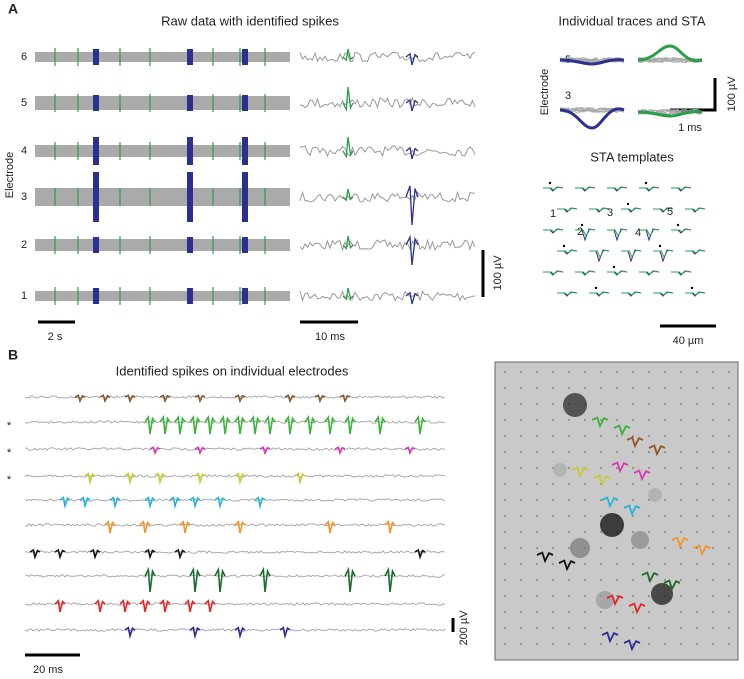 This screenshot has height=679, width=744. Describe the element at coordinates (9, 453) in the screenshot. I see `marker: *` at that location.